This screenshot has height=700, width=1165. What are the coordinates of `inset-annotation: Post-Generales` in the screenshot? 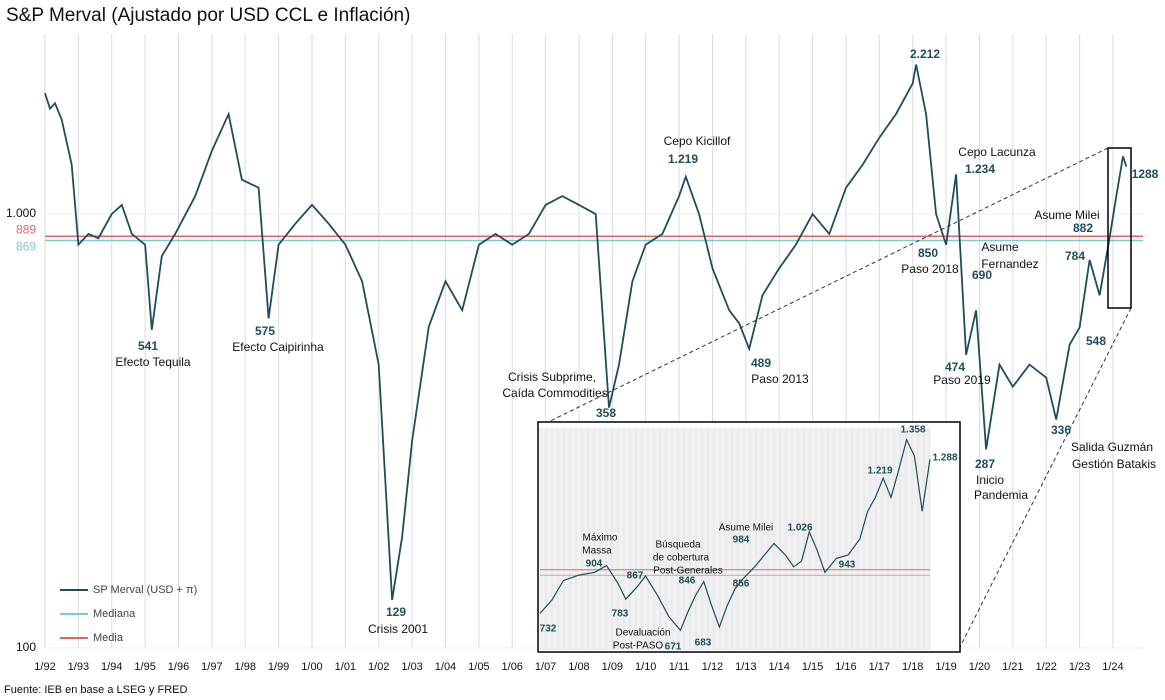 It's located at (687, 571).